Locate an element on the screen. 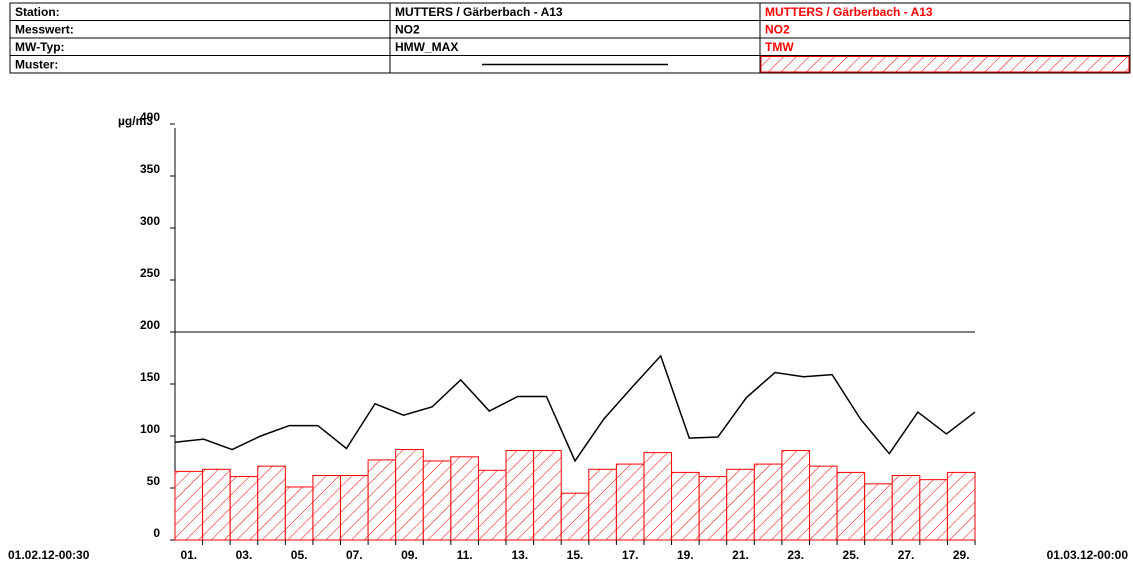  x-tick-label: 17. is located at coordinates (630, 555).